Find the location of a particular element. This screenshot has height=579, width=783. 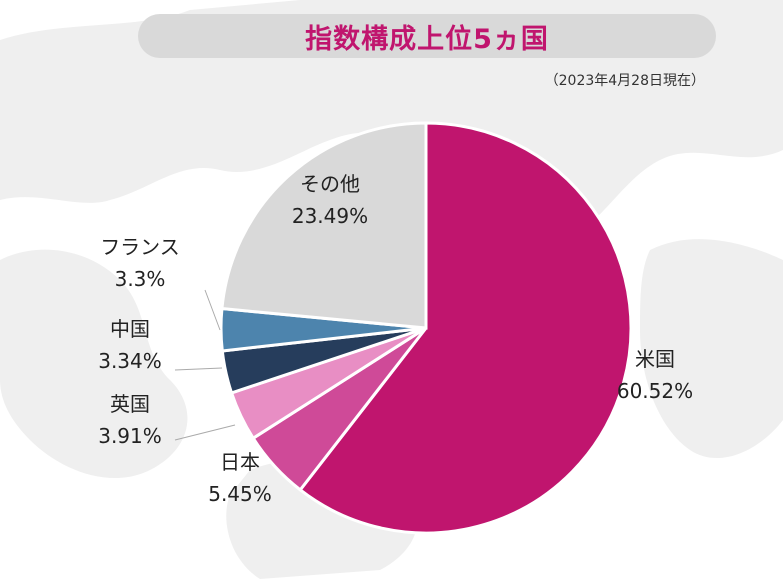

as-of-date-note: （2023年4月28日現在） is located at coordinates (624, 81).